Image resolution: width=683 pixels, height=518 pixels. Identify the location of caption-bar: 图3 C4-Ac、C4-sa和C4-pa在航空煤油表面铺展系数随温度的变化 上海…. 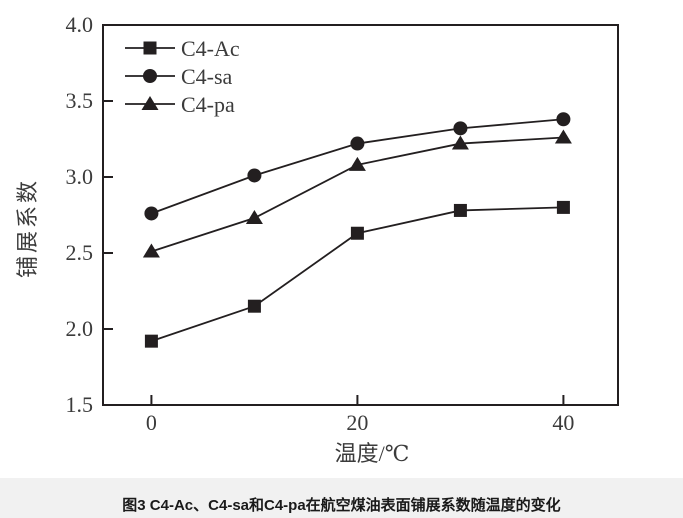
(341, 498).